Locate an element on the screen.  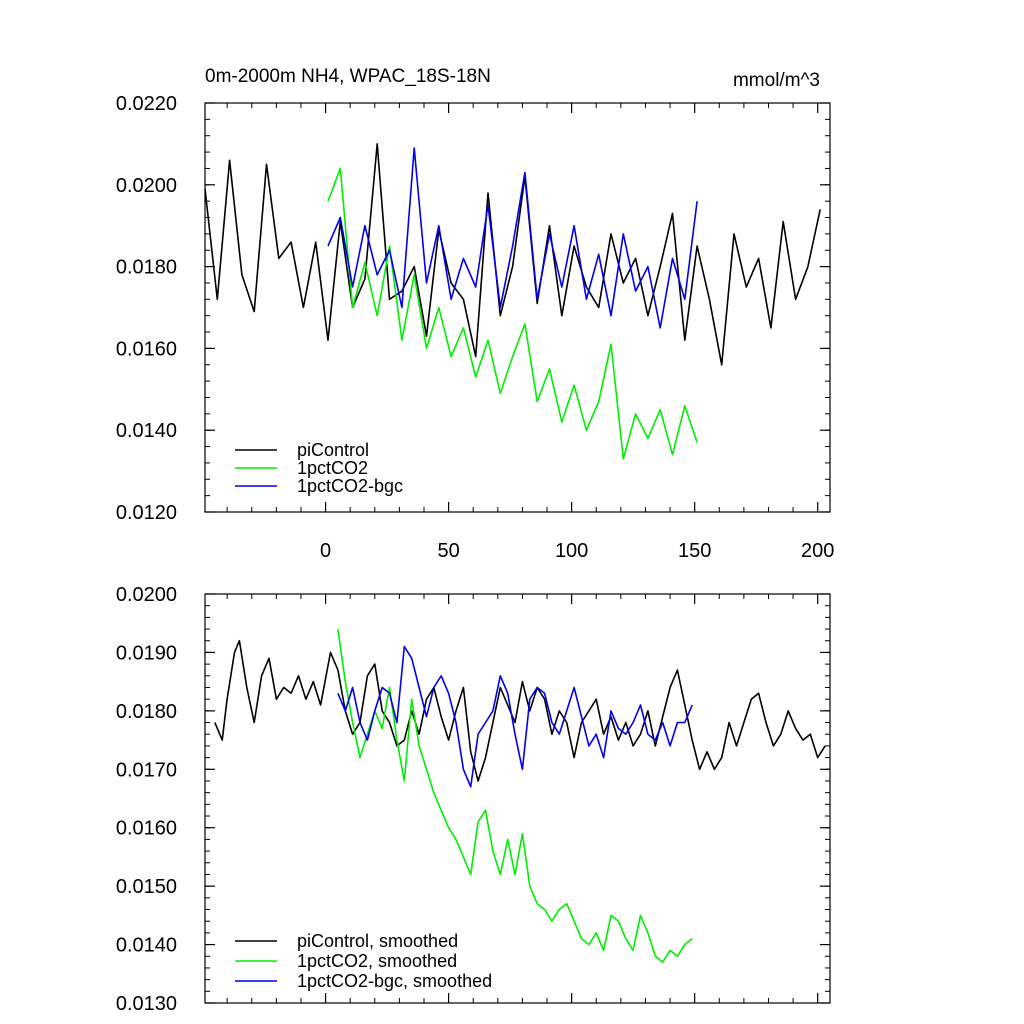
top-y-tick-label: 0.0160 is located at coordinates (146, 349).